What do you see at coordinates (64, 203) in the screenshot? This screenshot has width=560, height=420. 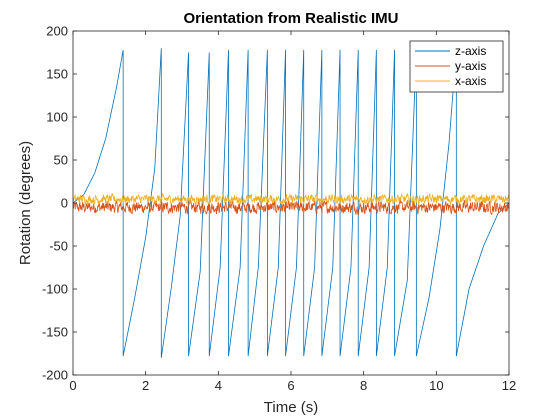 I see `y-tick-label: 0` at bounding box center [64, 203].